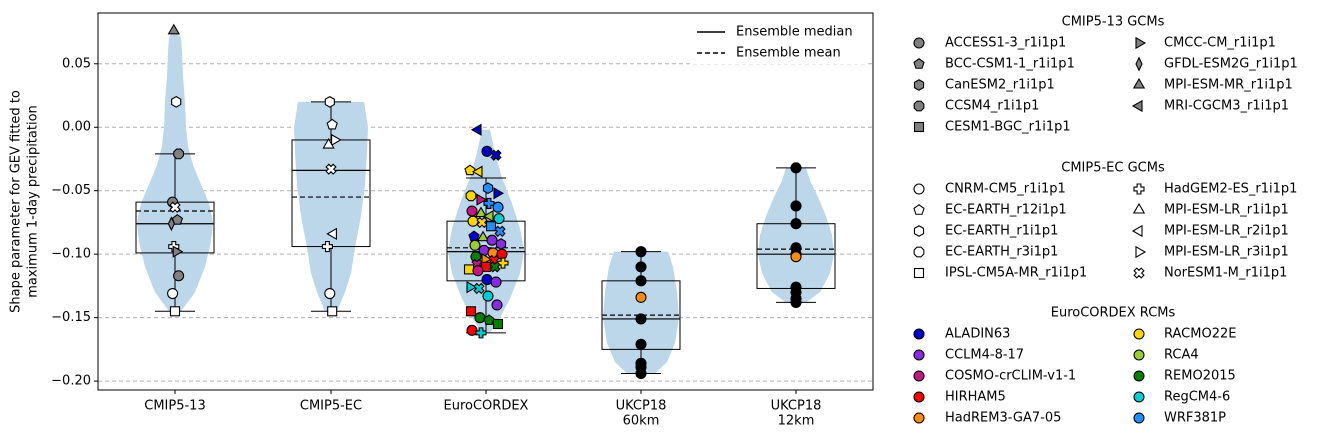 Image resolution: width=1321 pixels, height=444 pixels. What do you see at coordinates (788, 53) in the screenshot?
I see `line-legend-label: Ensemble mean` at bounding box center [788, 53].